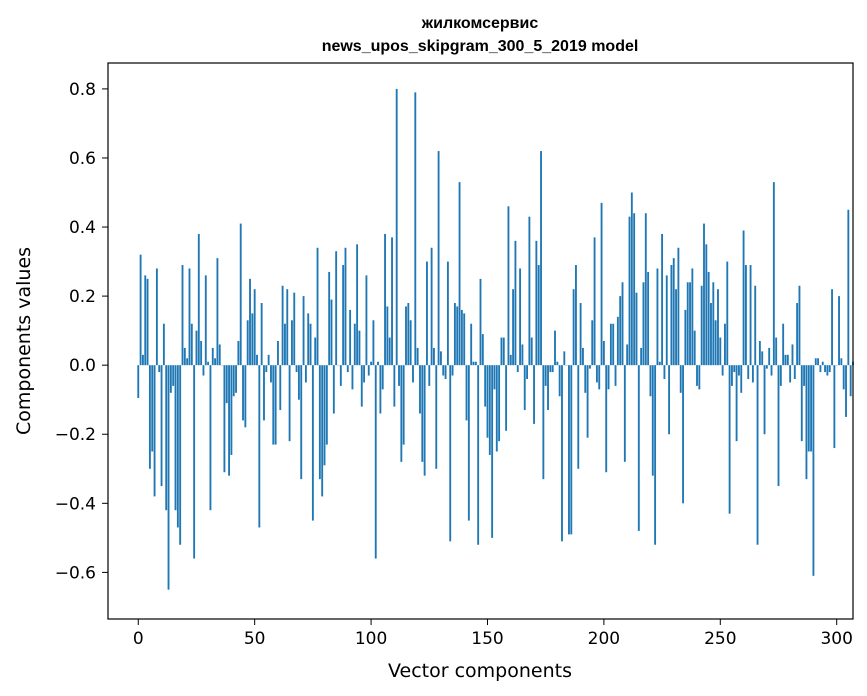 The image size is (867, 696). I want to click on x-tick-label: 0, so click(138, 639).